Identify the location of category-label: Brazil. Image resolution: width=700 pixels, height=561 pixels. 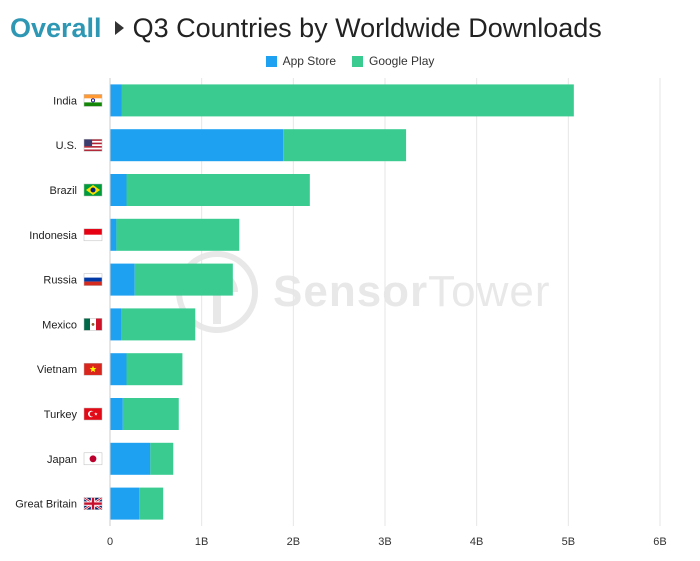
(63, 191).